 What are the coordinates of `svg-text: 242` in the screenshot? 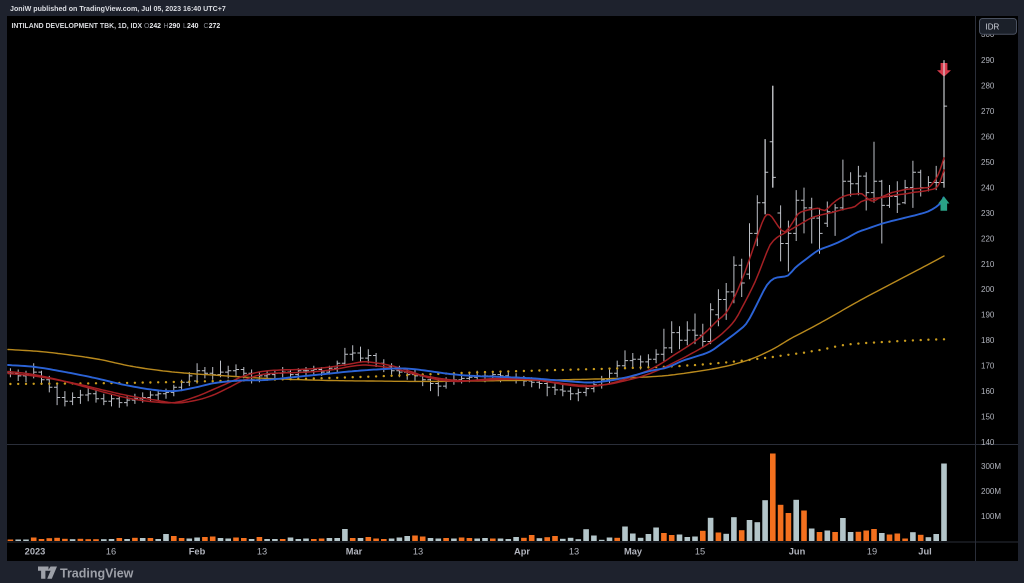 It's located at (156, 26).